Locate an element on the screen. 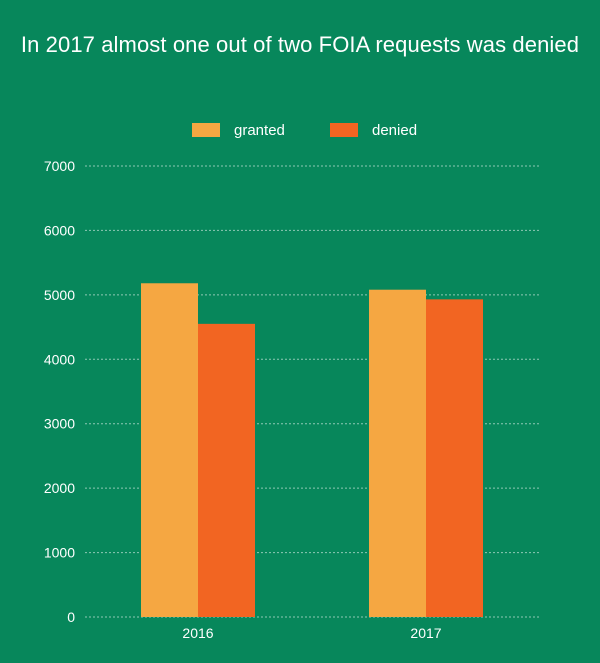 The width and height of the screenshot is (600, 663). bar-granted-2017 is located at coordinates (397, 453).